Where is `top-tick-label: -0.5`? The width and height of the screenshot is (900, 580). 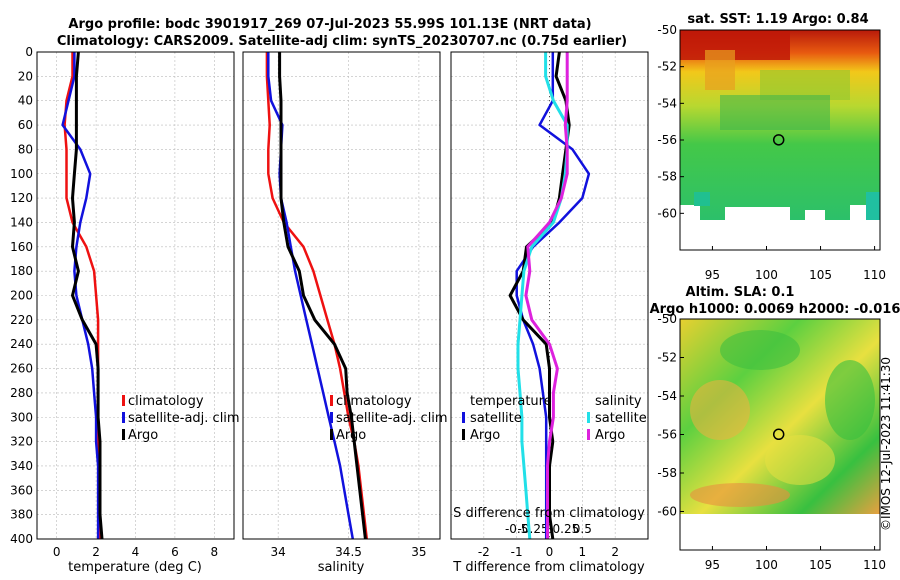
top-tick-label: -0.5 is located at coordinates (516, 529).